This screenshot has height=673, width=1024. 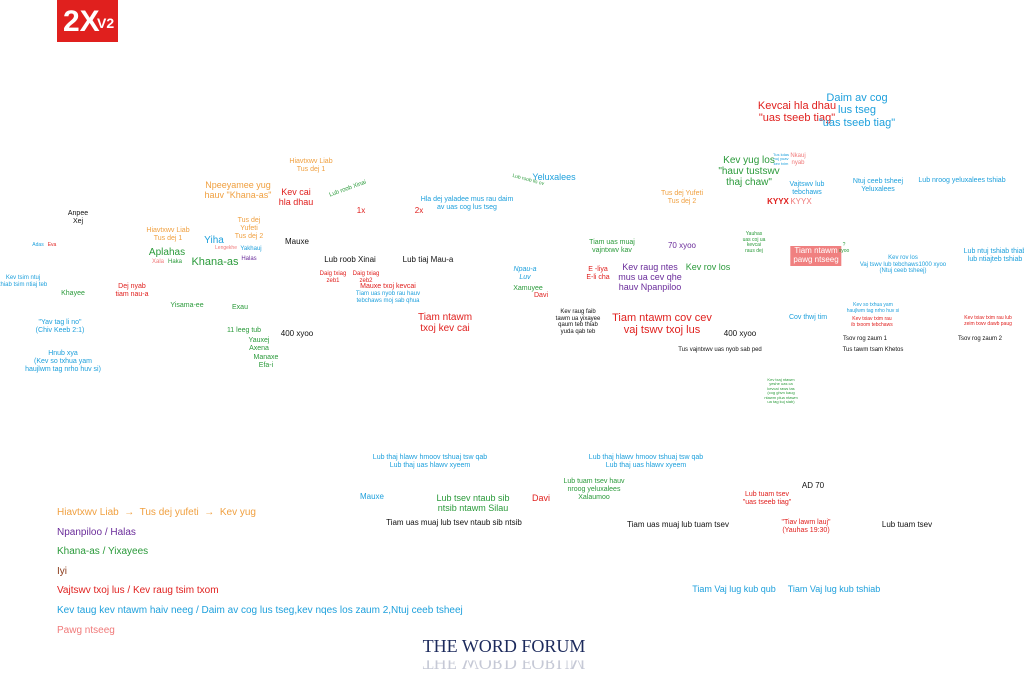 I want to click on timeline-label: Tus tawm tsam Khetos, so click(x=873, y=350).